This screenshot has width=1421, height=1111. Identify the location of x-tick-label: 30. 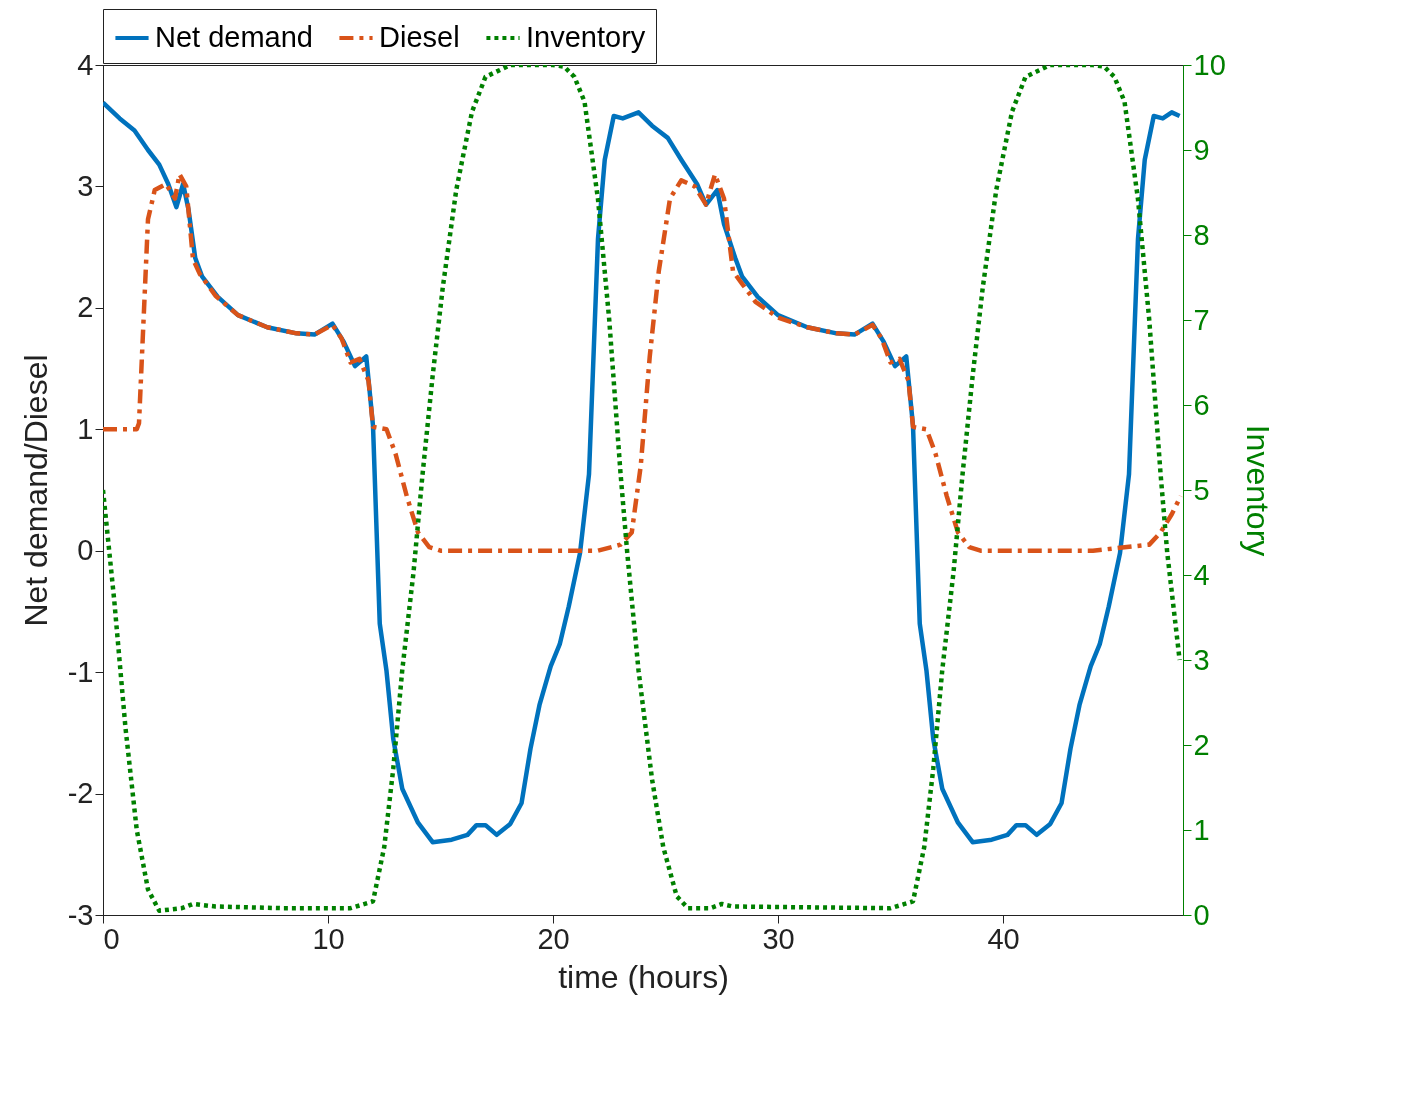
(778, 938).